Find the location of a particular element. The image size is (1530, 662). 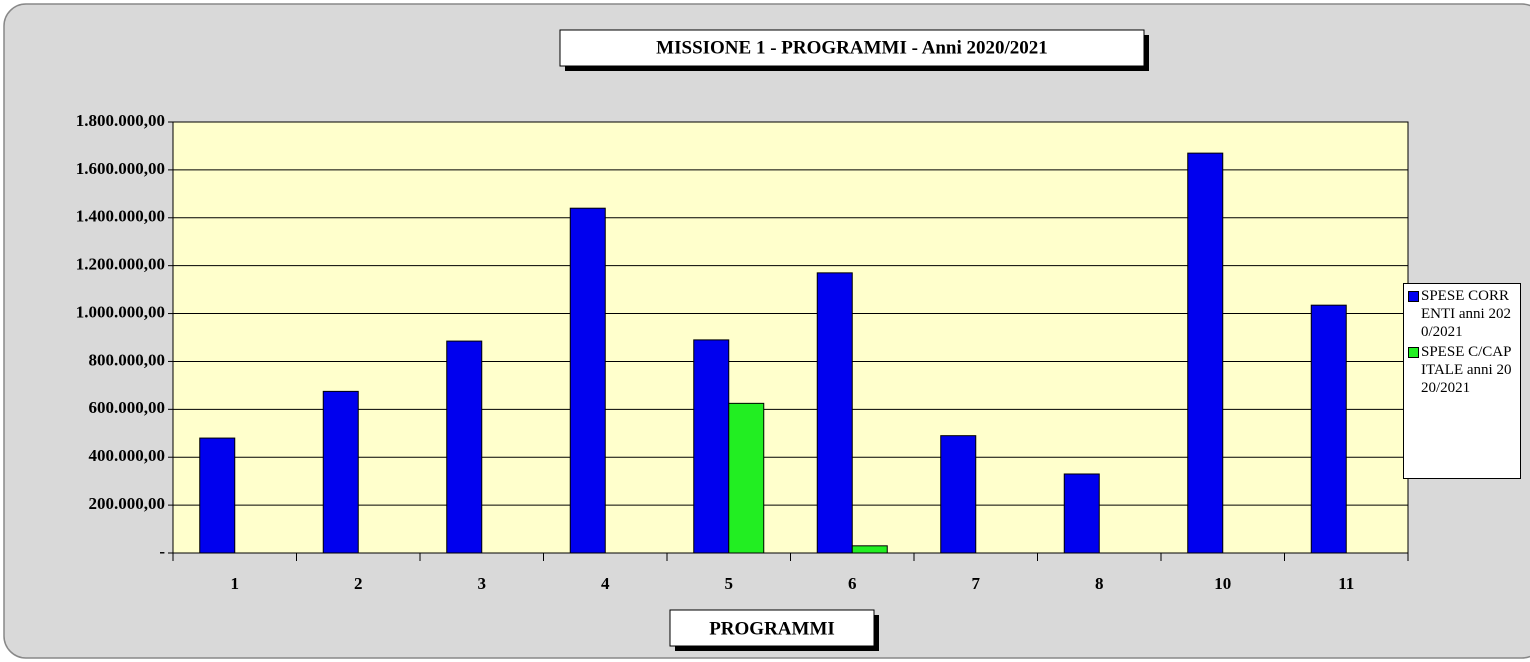

chart-title: MISSIONE 1 - PROGRAMMI - Anni 2020/2021 is located at coordinates (852, 47).